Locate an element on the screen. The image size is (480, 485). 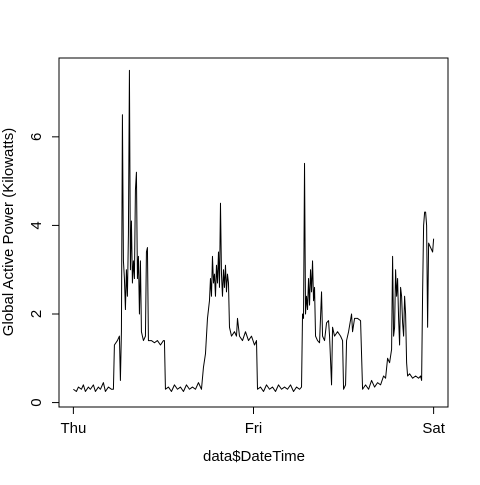
y-tick-label: 2 is located at coordinates (36, 314).